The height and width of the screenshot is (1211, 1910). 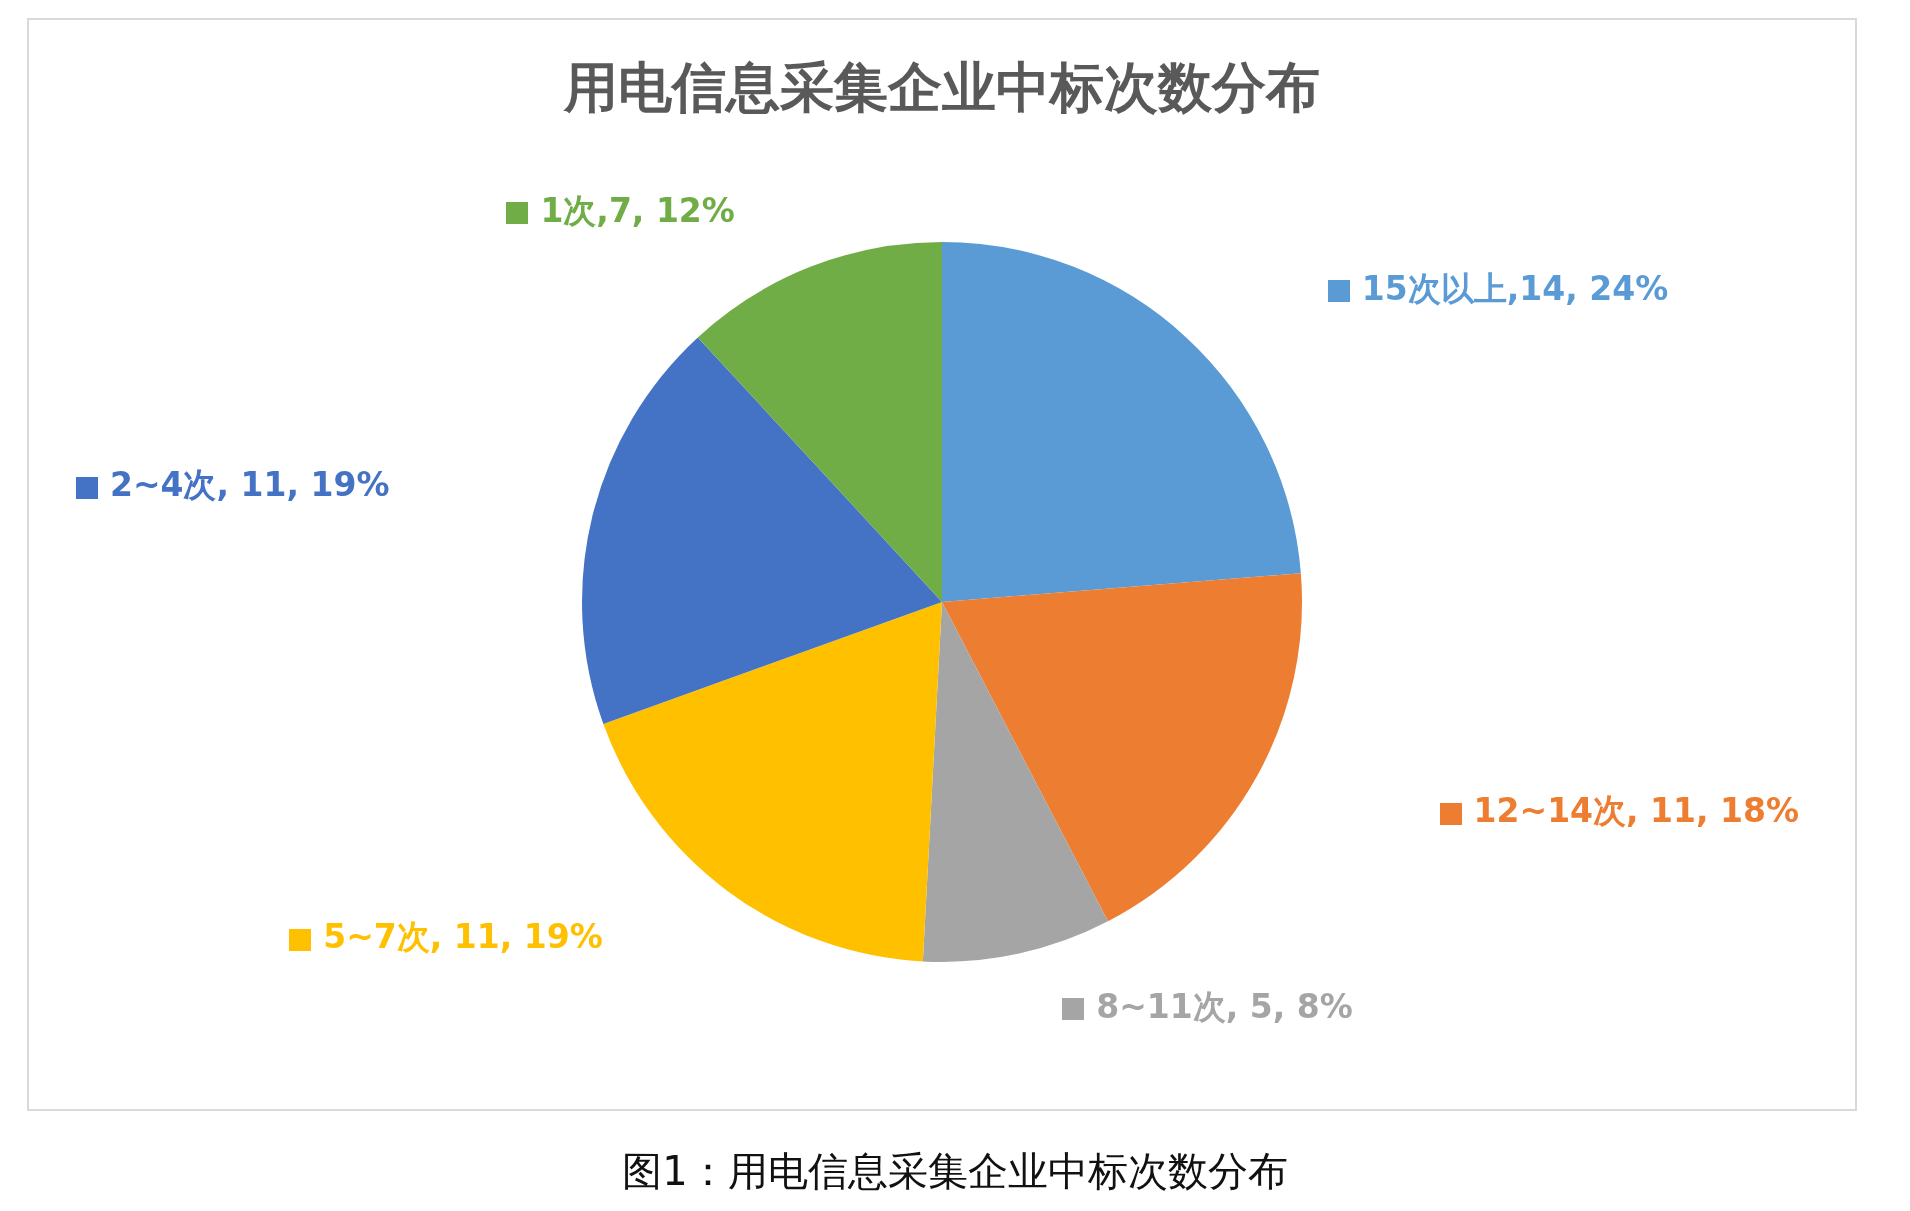 I want to click on legend-label: 5~7次, so click(x=376, y=937).